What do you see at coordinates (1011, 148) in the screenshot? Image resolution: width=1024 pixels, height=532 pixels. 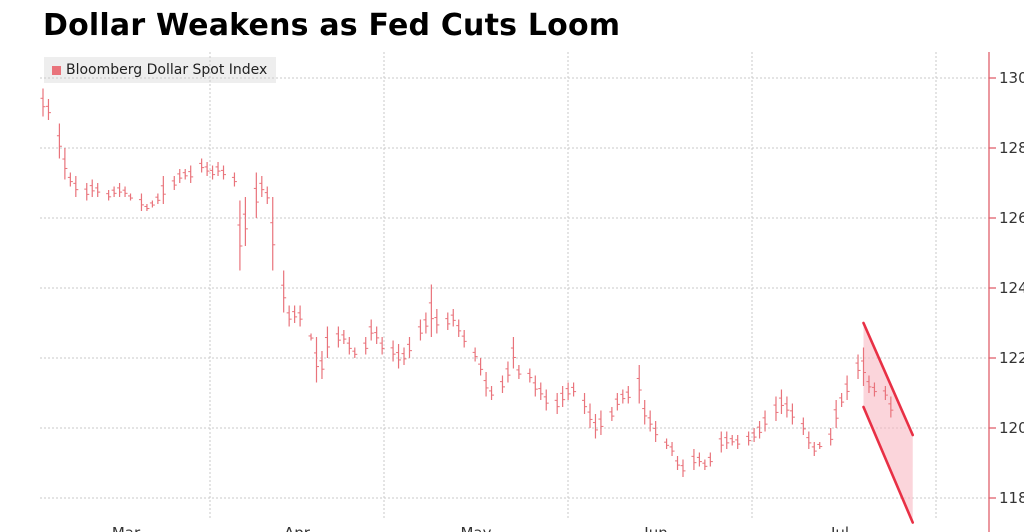 I see `y-tick-label: 128` at bounding box center [1011, 148].